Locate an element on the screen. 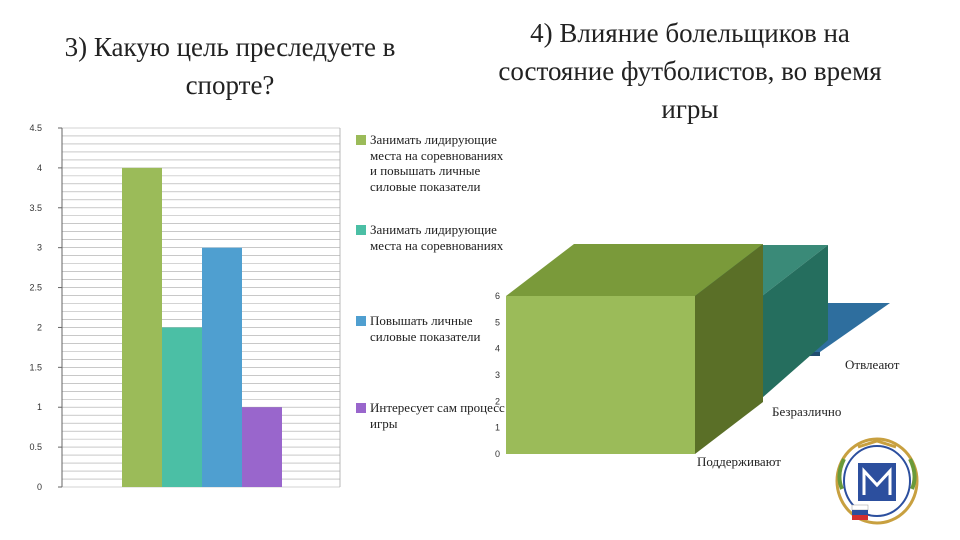 The width and height of the screenshot is (960, 540). right-y-tick-label: 4 is located at coordinates (497, 349).